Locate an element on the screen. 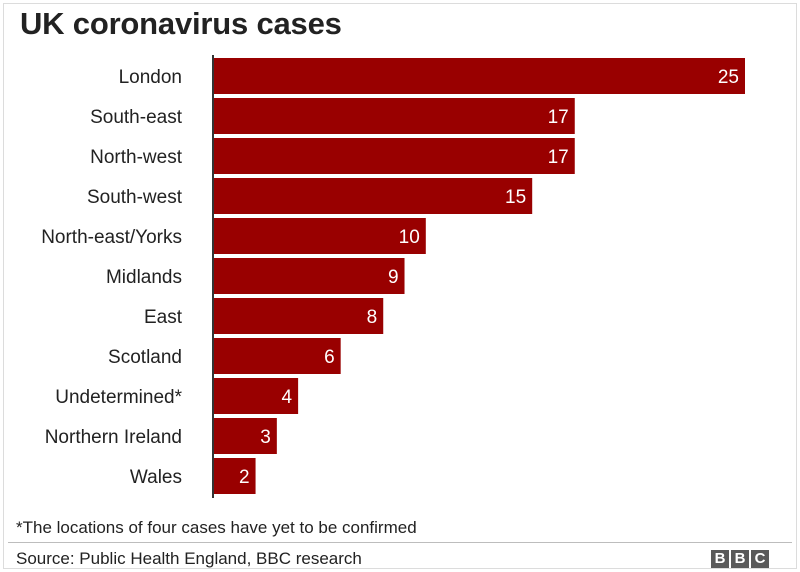 This screenshot has height=572, width=800. bbc-logo: B B C is located at coordinates (740, 559).